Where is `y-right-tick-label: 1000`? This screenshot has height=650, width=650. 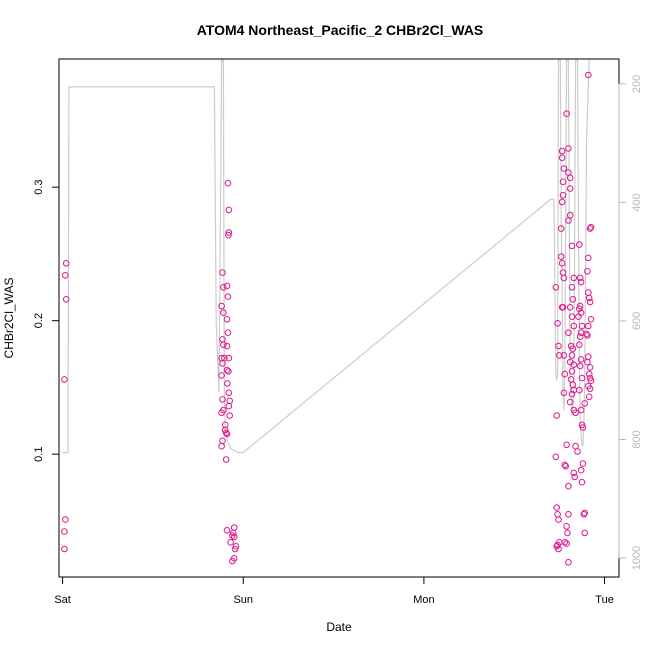
y-right-tick-label: 1000 is located at coordinates (637, 558).